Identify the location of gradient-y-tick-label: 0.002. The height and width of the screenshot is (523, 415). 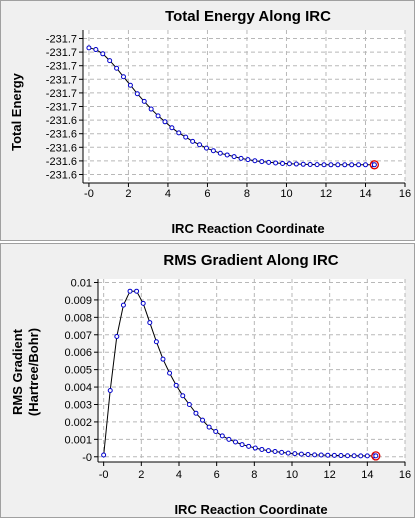
(78, 423).